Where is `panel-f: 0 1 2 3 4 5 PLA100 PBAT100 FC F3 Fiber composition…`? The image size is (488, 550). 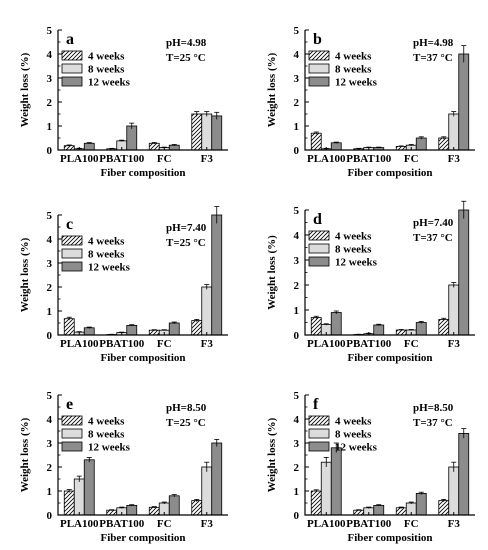
panel-f: 0 1 2 3 4 5 PLA100 PBAT100 FC F3 Fiber composition… is located at coordinates (370, 467).